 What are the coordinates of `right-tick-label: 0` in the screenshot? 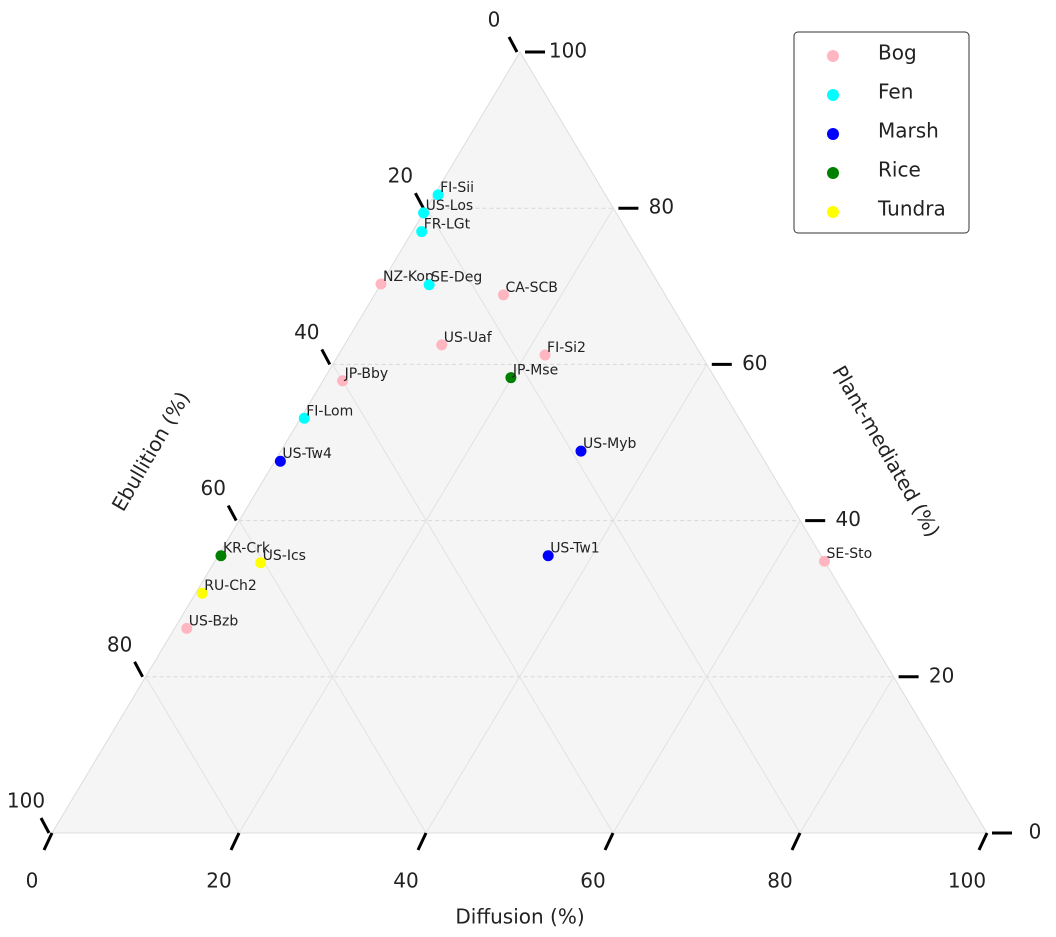 It's located at (1035, 832).